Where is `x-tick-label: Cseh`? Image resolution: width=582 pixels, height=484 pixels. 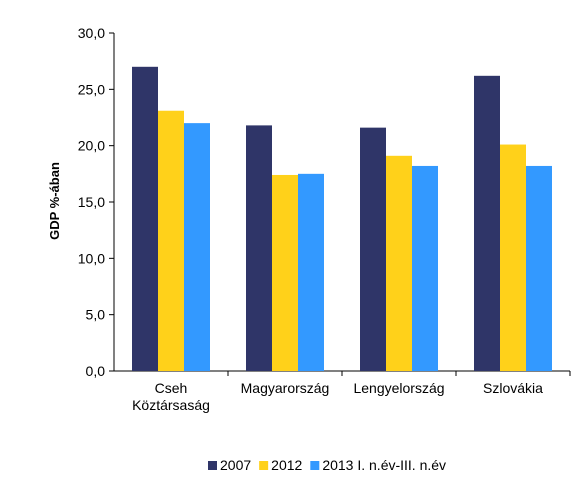
x-tick-label: Cseh is located at coordinates (171, 388).